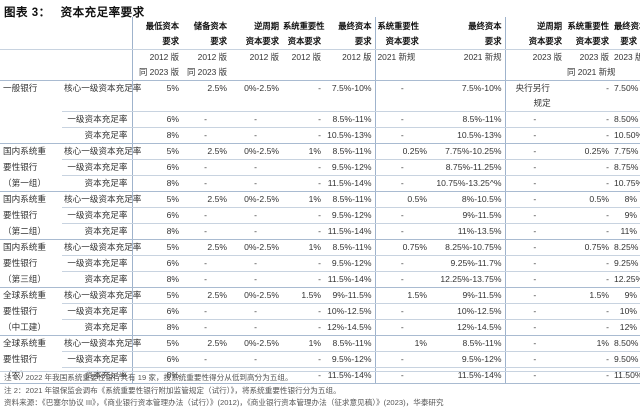 The width and height of the screenshot is (640, 410). What do you see at coordinates (27, 13) in the screenshot?
I see `figure-label: 图表 3：` at bounding box center [27, 13].